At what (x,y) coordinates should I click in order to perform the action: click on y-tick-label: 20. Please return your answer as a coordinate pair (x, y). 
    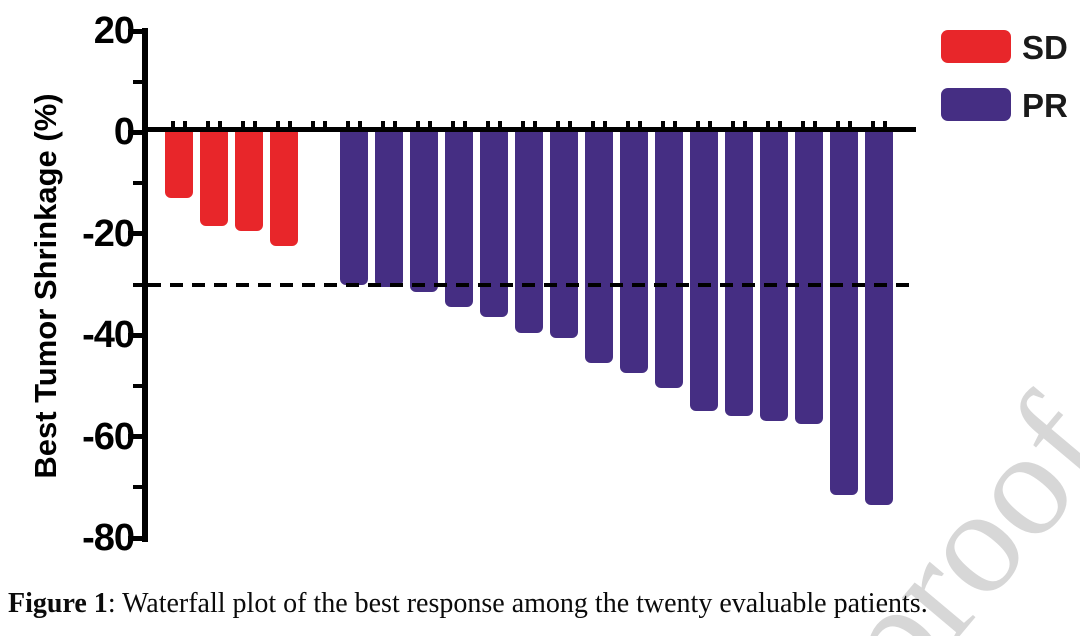
    Looking at the image, I should click on (114, 31).